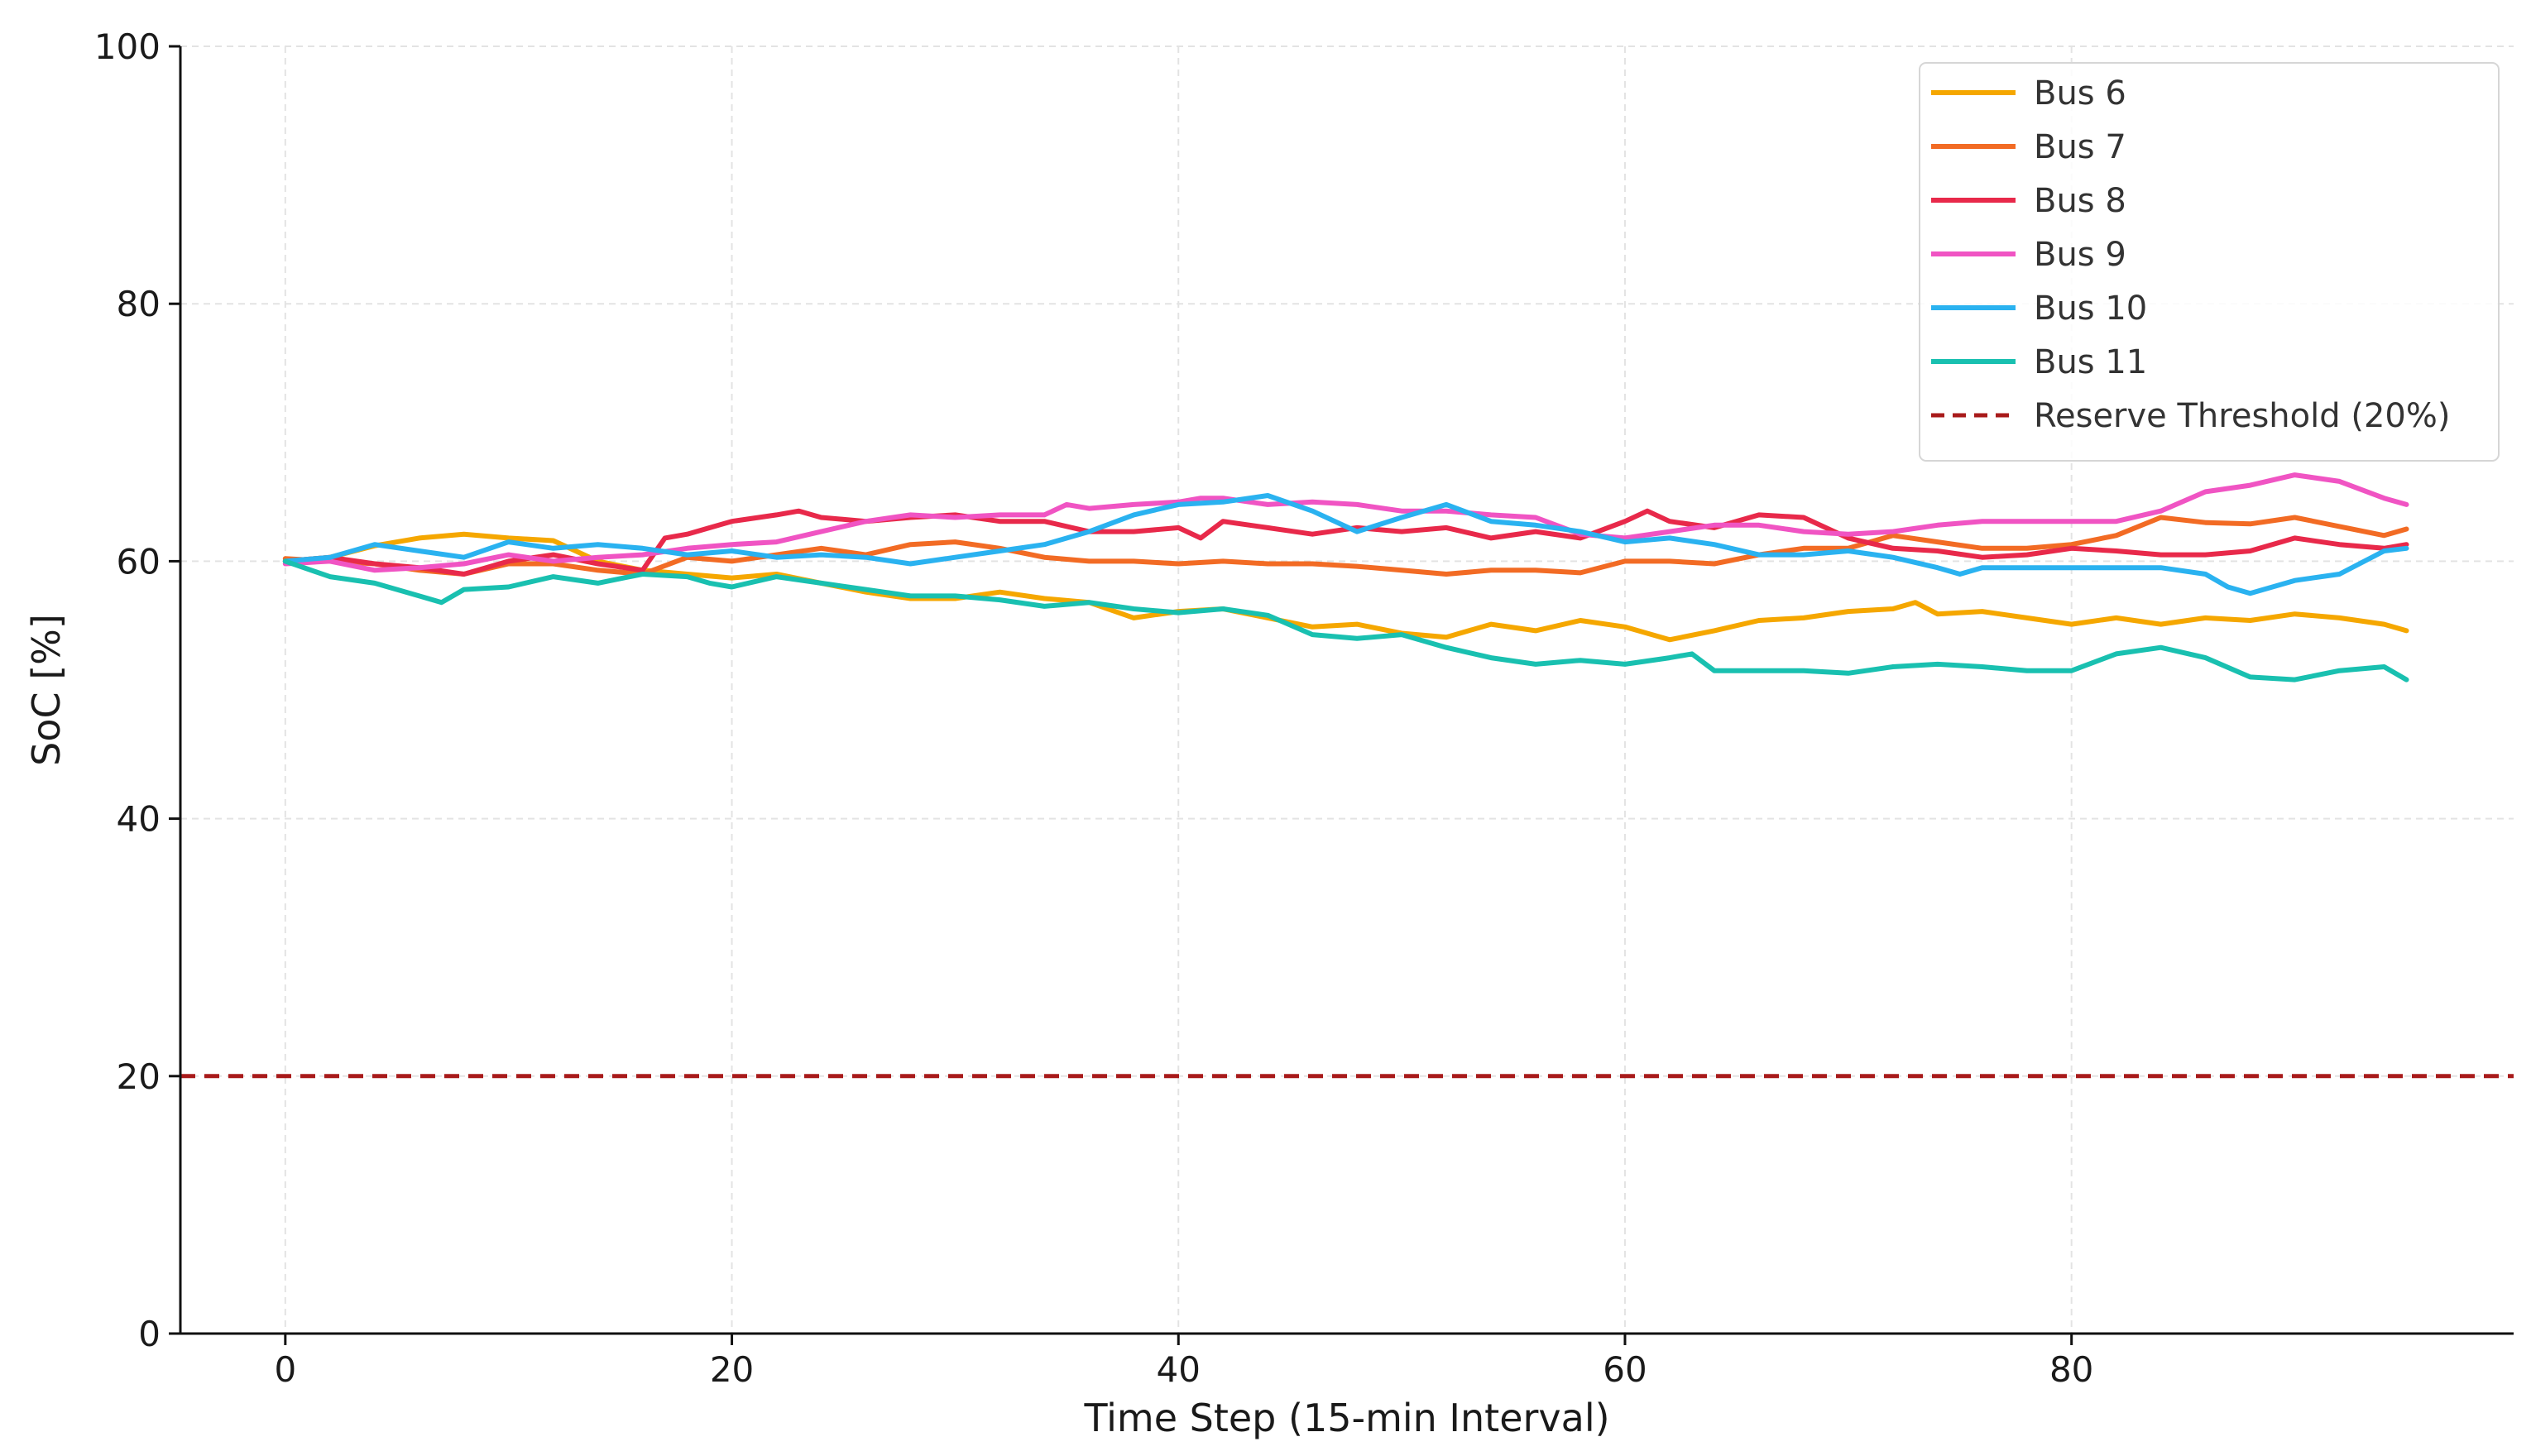  I want to click on y-tick-label: 40, so click(139, 819).